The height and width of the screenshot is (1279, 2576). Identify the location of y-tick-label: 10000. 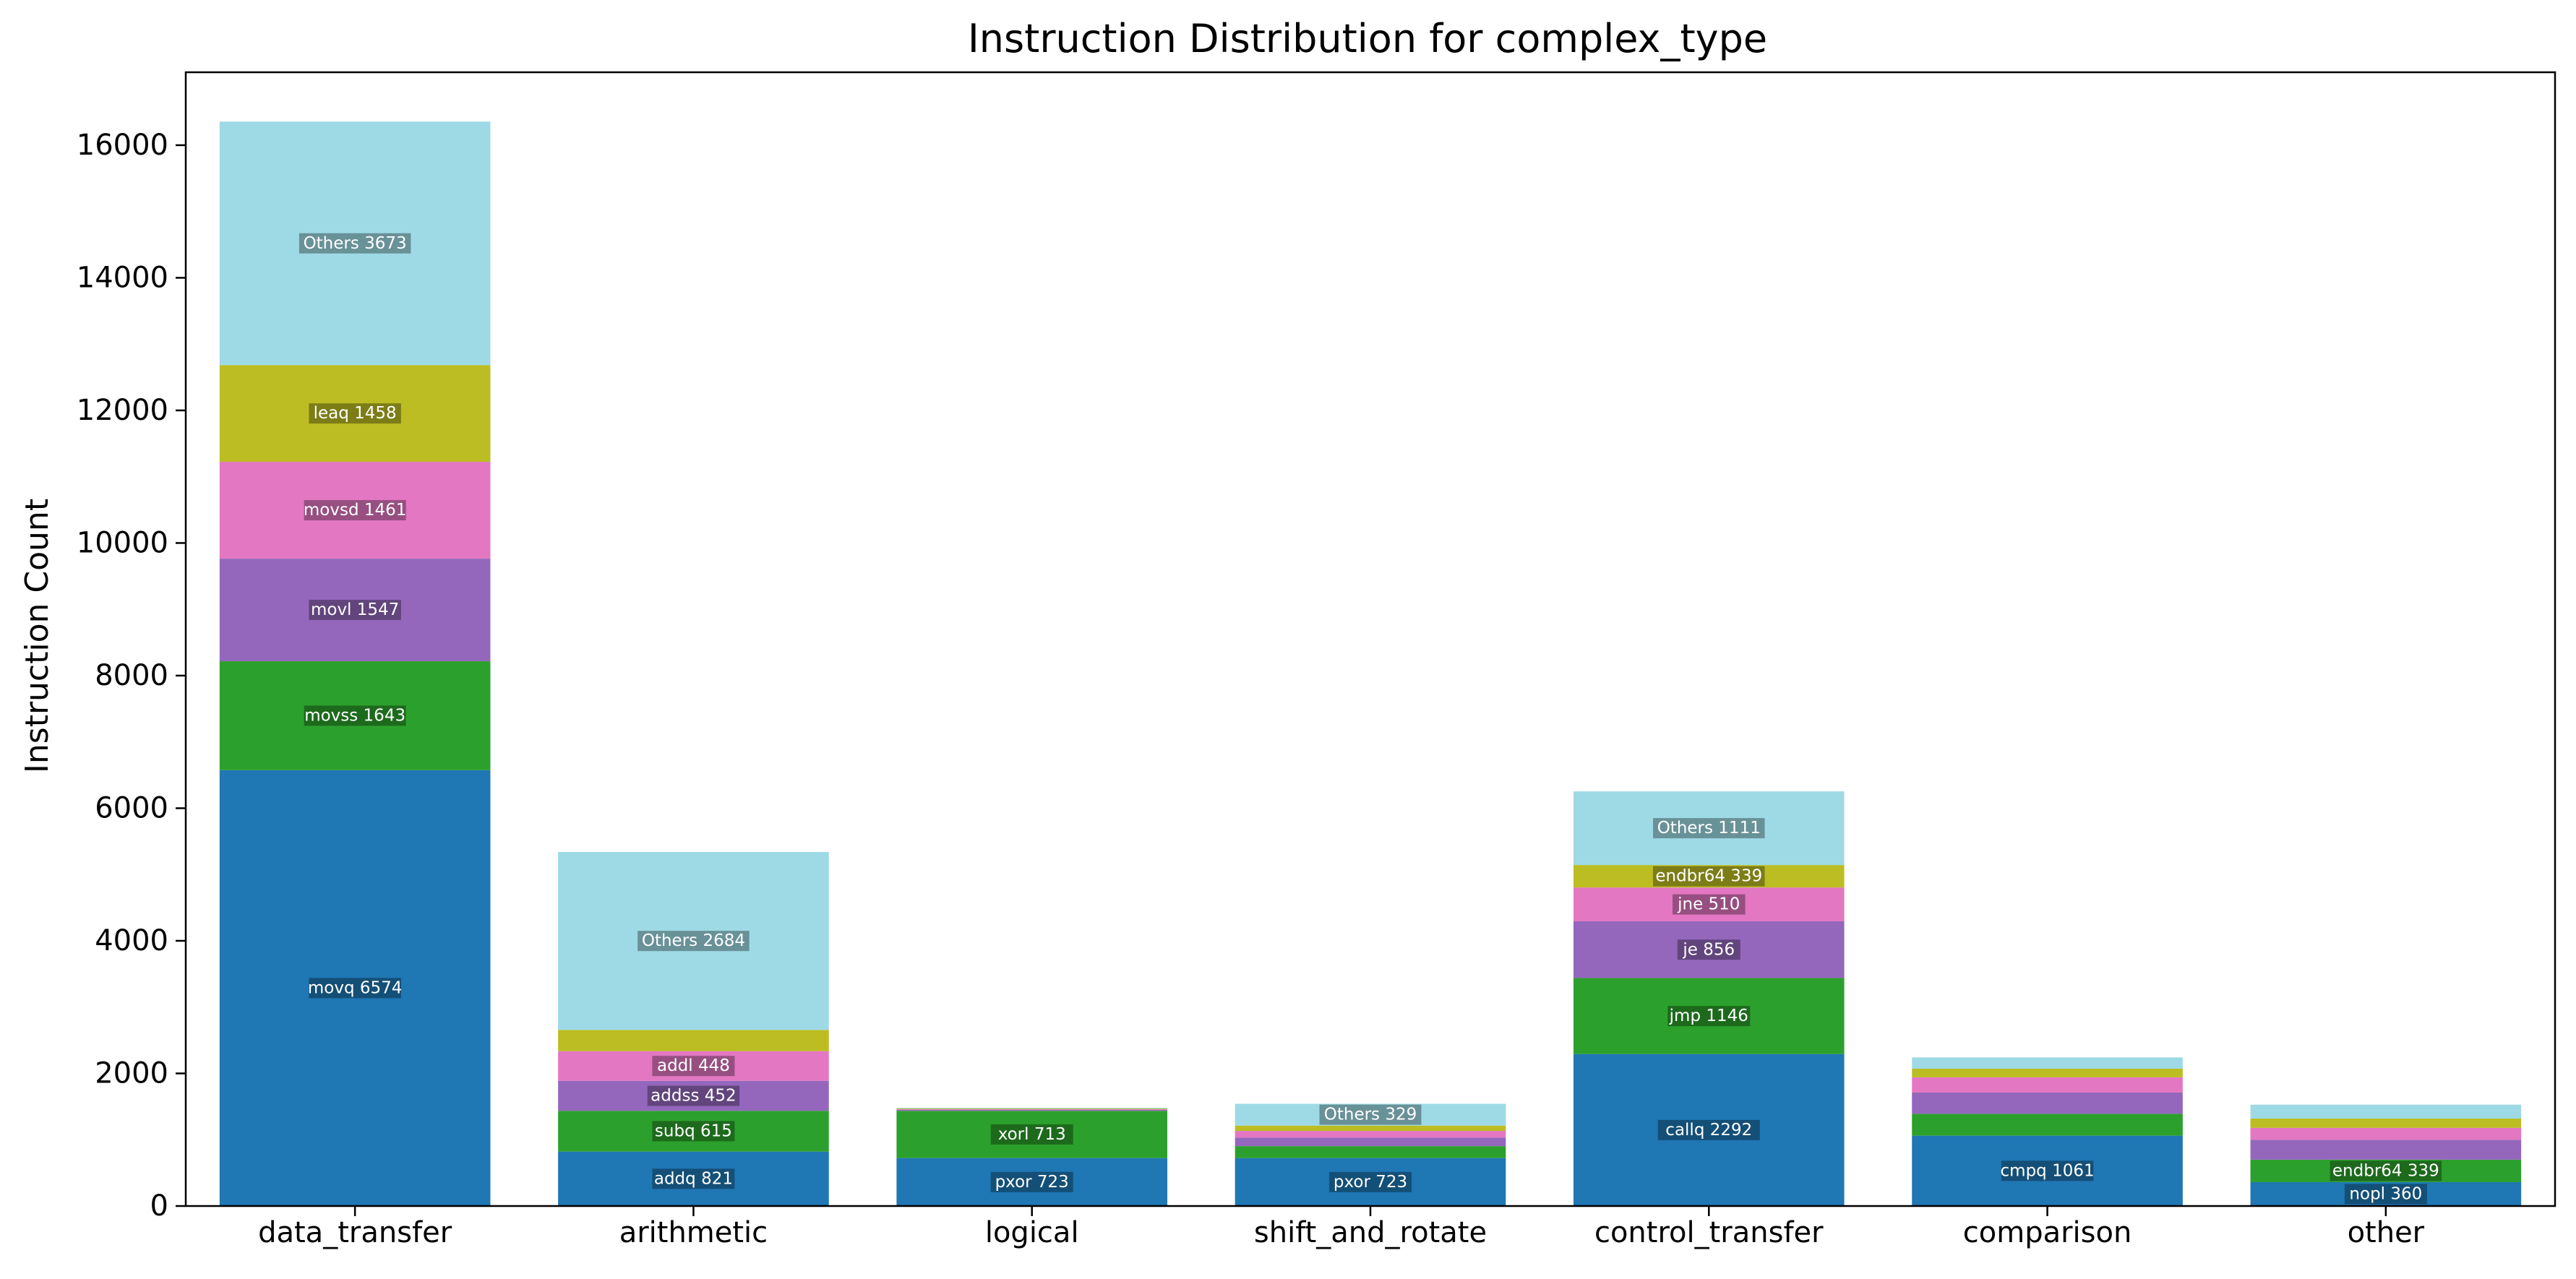
(123, 542).